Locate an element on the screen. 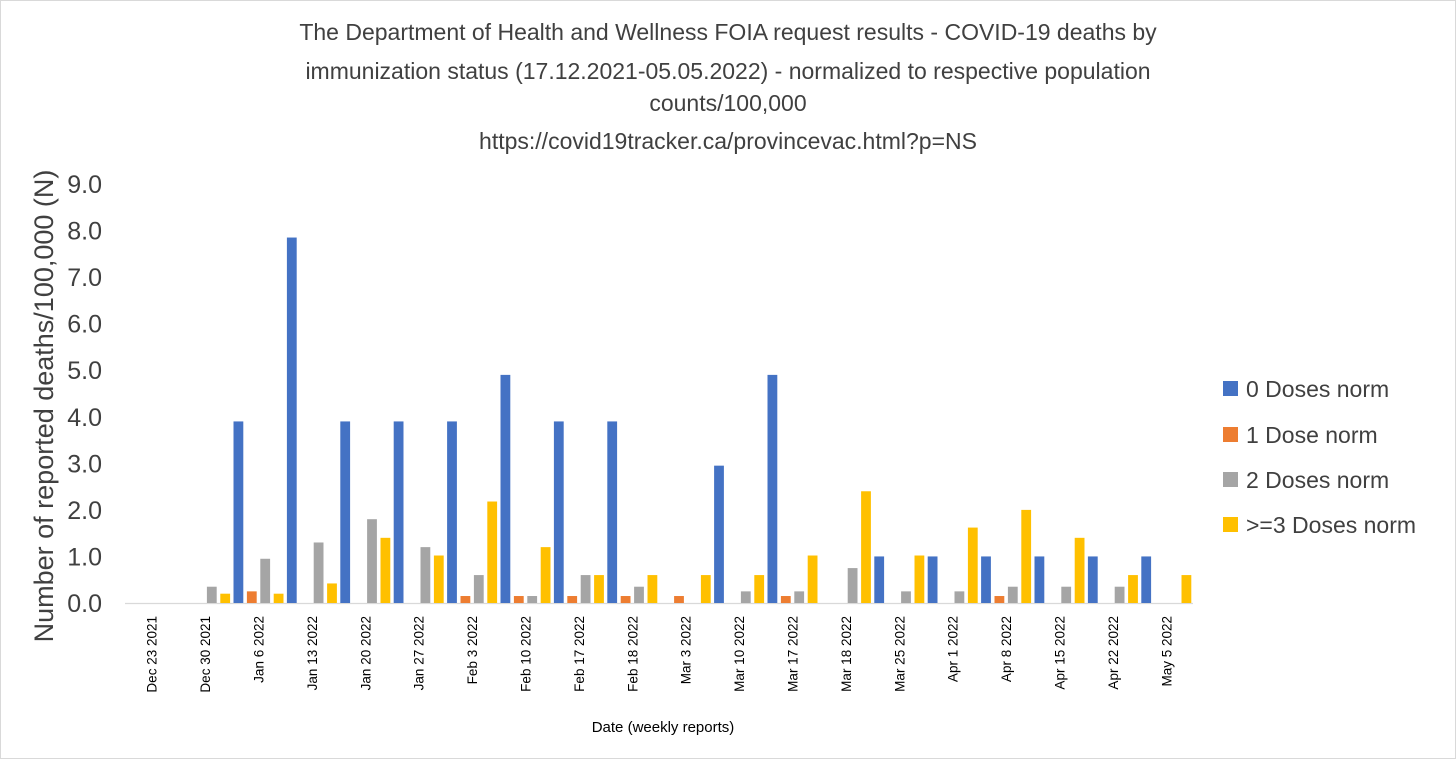 The height and width of the screenshot is (760, 1456). x-tick-label: Apr 22 2022 is located at coordinates (1113, 653).